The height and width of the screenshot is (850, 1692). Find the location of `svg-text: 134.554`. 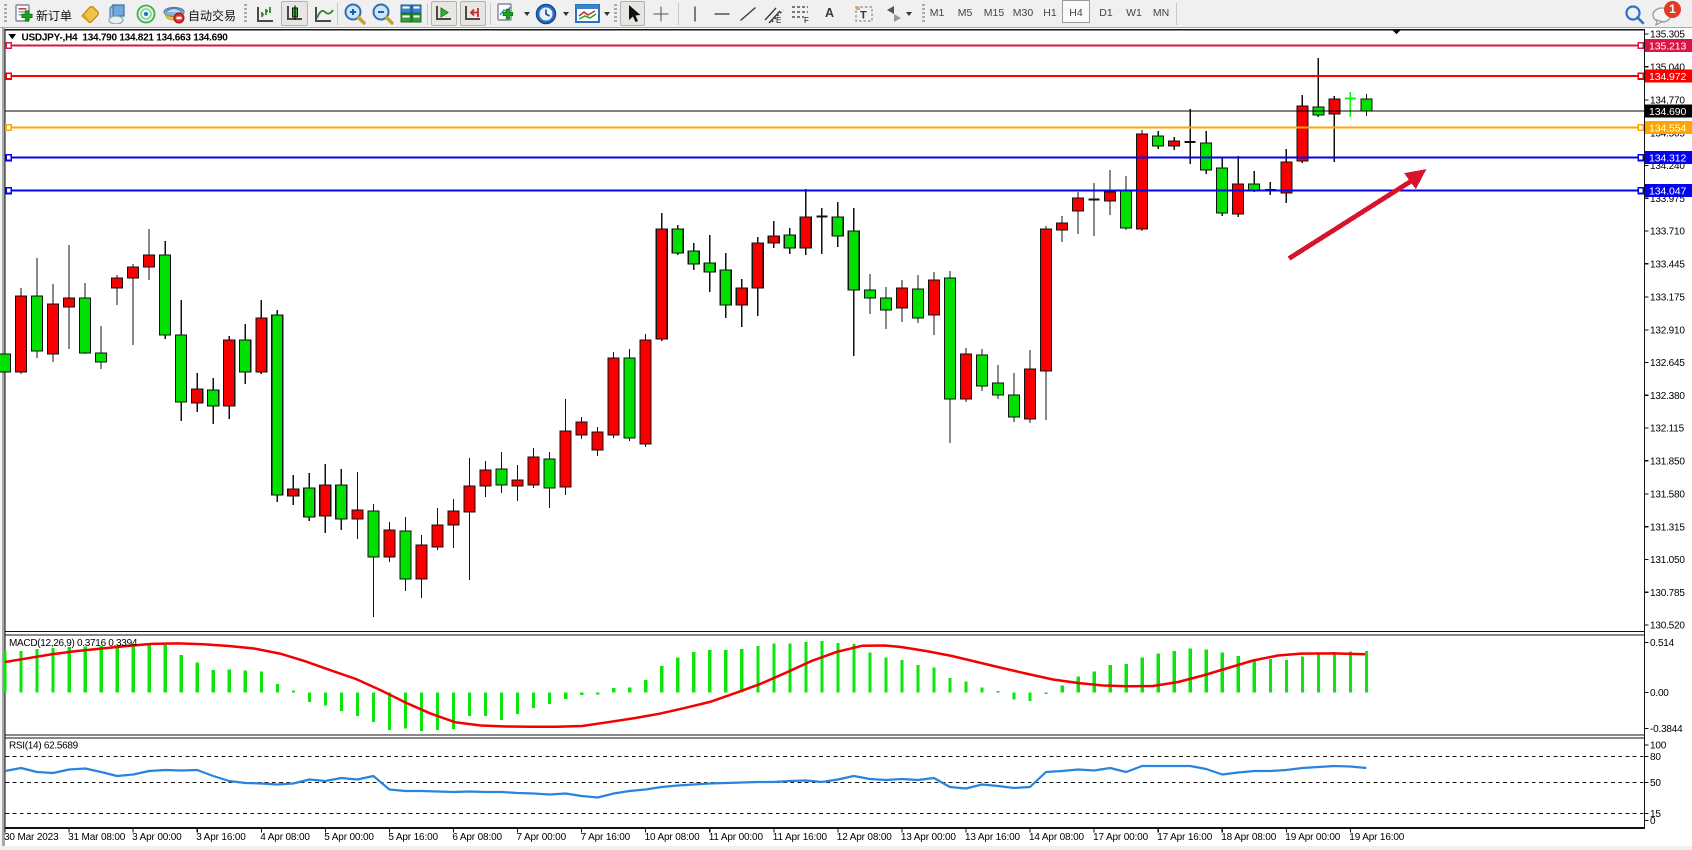

svg-text: 134.554 is located at coordinates (1668, 128).